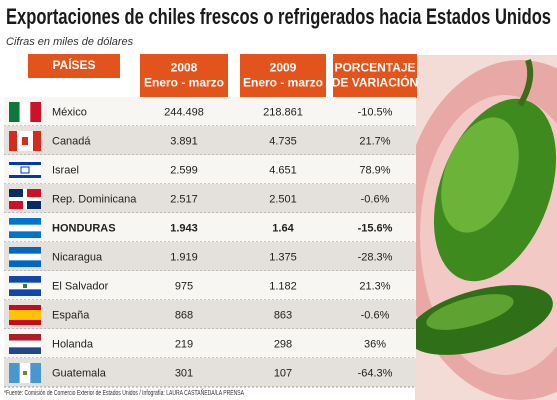 This screenshot has width=557, height=400. I want to click on value-cell: 1.919, so click(184, 257).